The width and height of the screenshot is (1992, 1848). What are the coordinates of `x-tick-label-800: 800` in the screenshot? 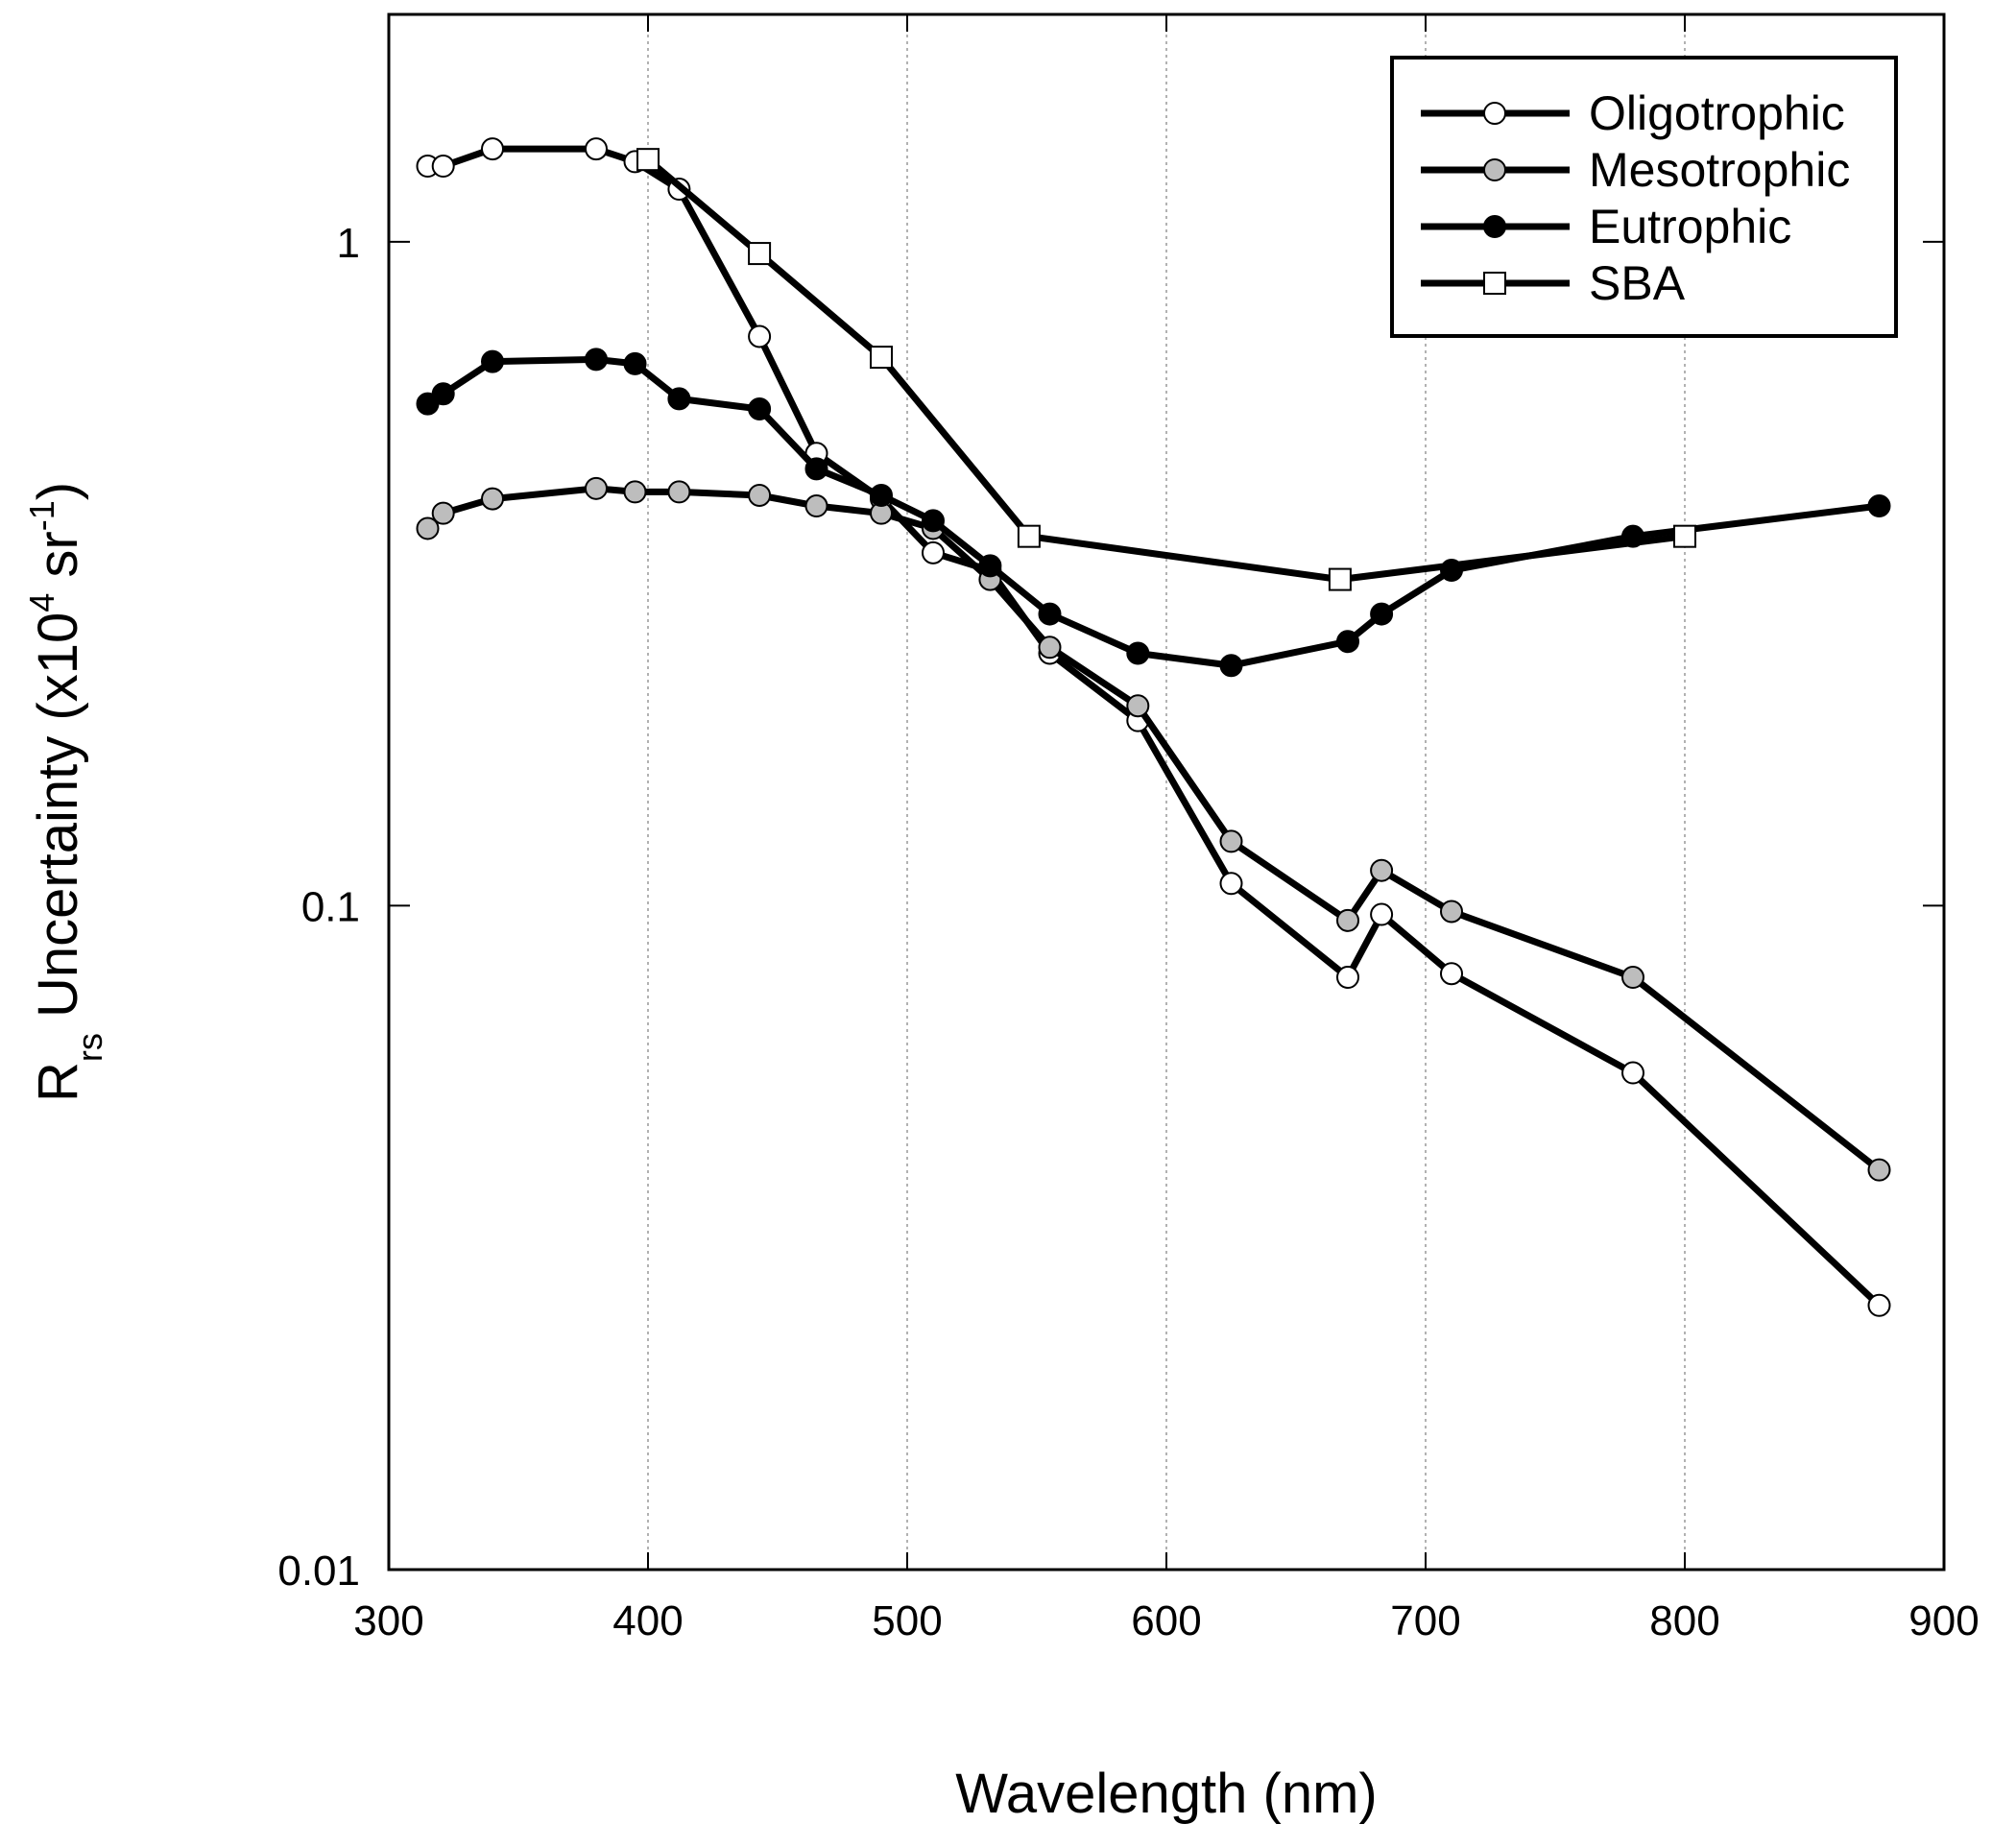 It's located at (1684, 1620).